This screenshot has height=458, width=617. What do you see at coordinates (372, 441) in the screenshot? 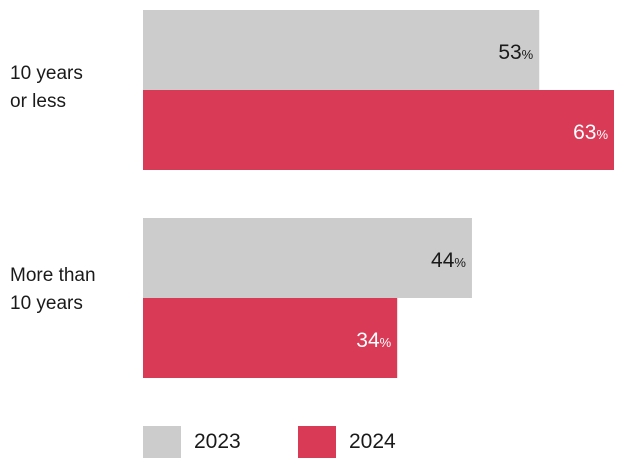
I see `legend-label-2024: 2024` at bounding box center [372, 441].